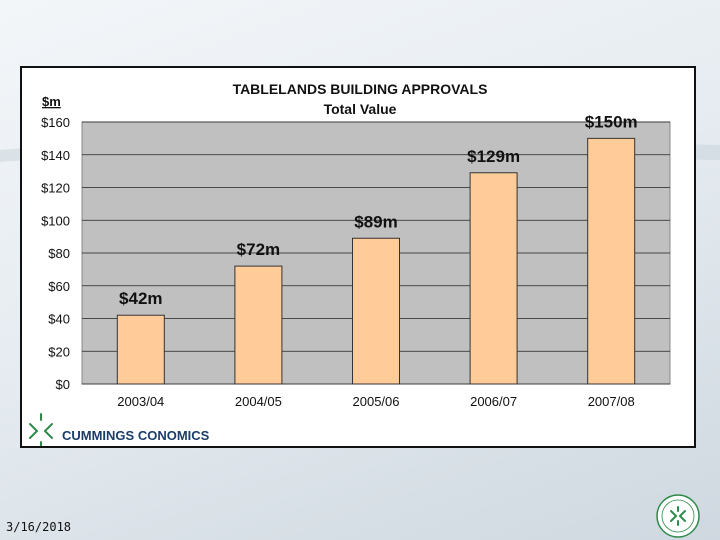 This screenshot has height=540, width=720. Describe the element at coordinates (39, 527) in the screenshot. I see `slide-date: 3/16/2018` at that location.